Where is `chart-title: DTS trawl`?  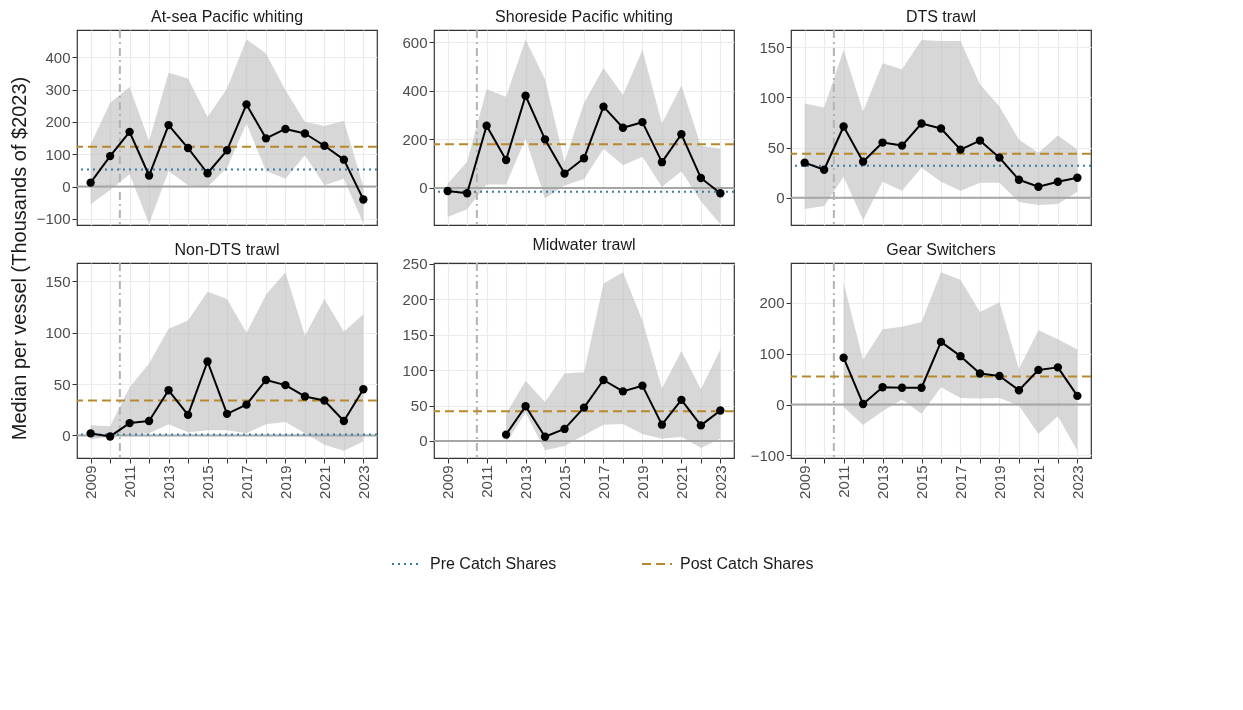
chart-title: DTS trawl is located at coordinates (941, 16).